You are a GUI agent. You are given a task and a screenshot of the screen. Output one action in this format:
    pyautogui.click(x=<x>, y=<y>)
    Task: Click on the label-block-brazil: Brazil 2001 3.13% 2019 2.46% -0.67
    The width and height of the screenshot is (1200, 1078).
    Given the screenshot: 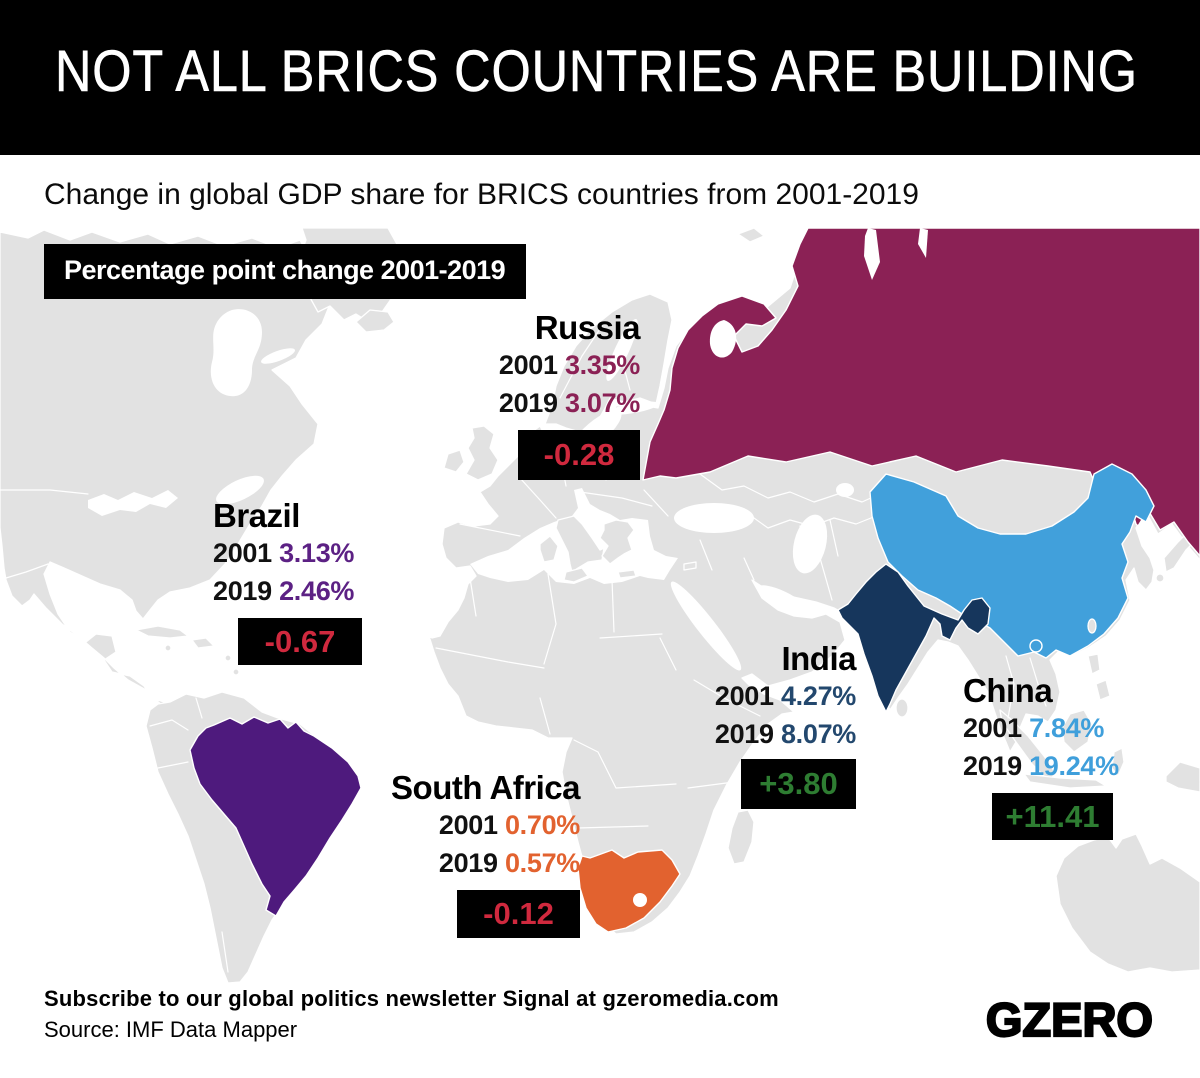 What is the action you would take?
    pyautogui.click(x=287, y=581)
    